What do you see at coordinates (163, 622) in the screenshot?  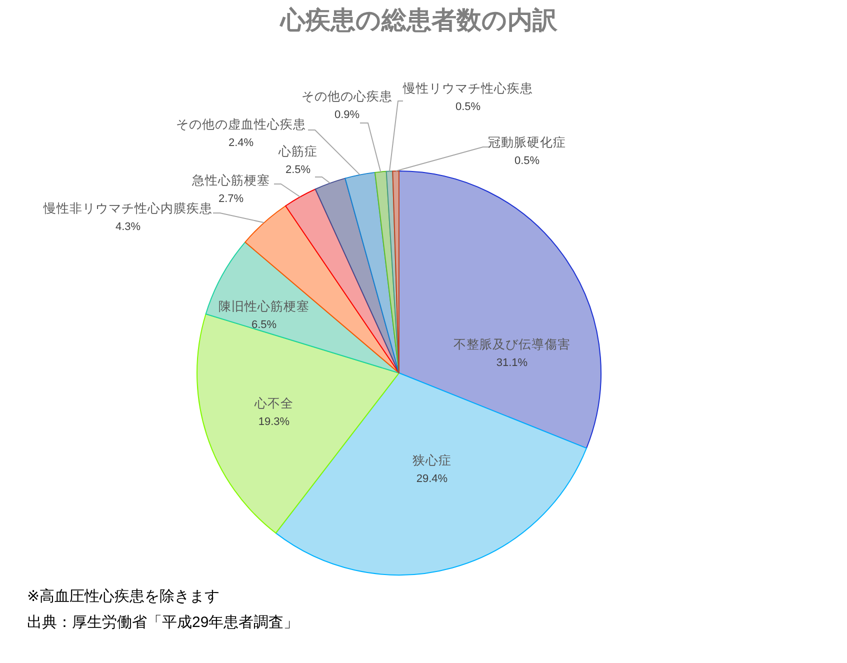 I see `annotation: 出典：厚生労働省「平成29年患者調査」` at bounding box center [163, 622].